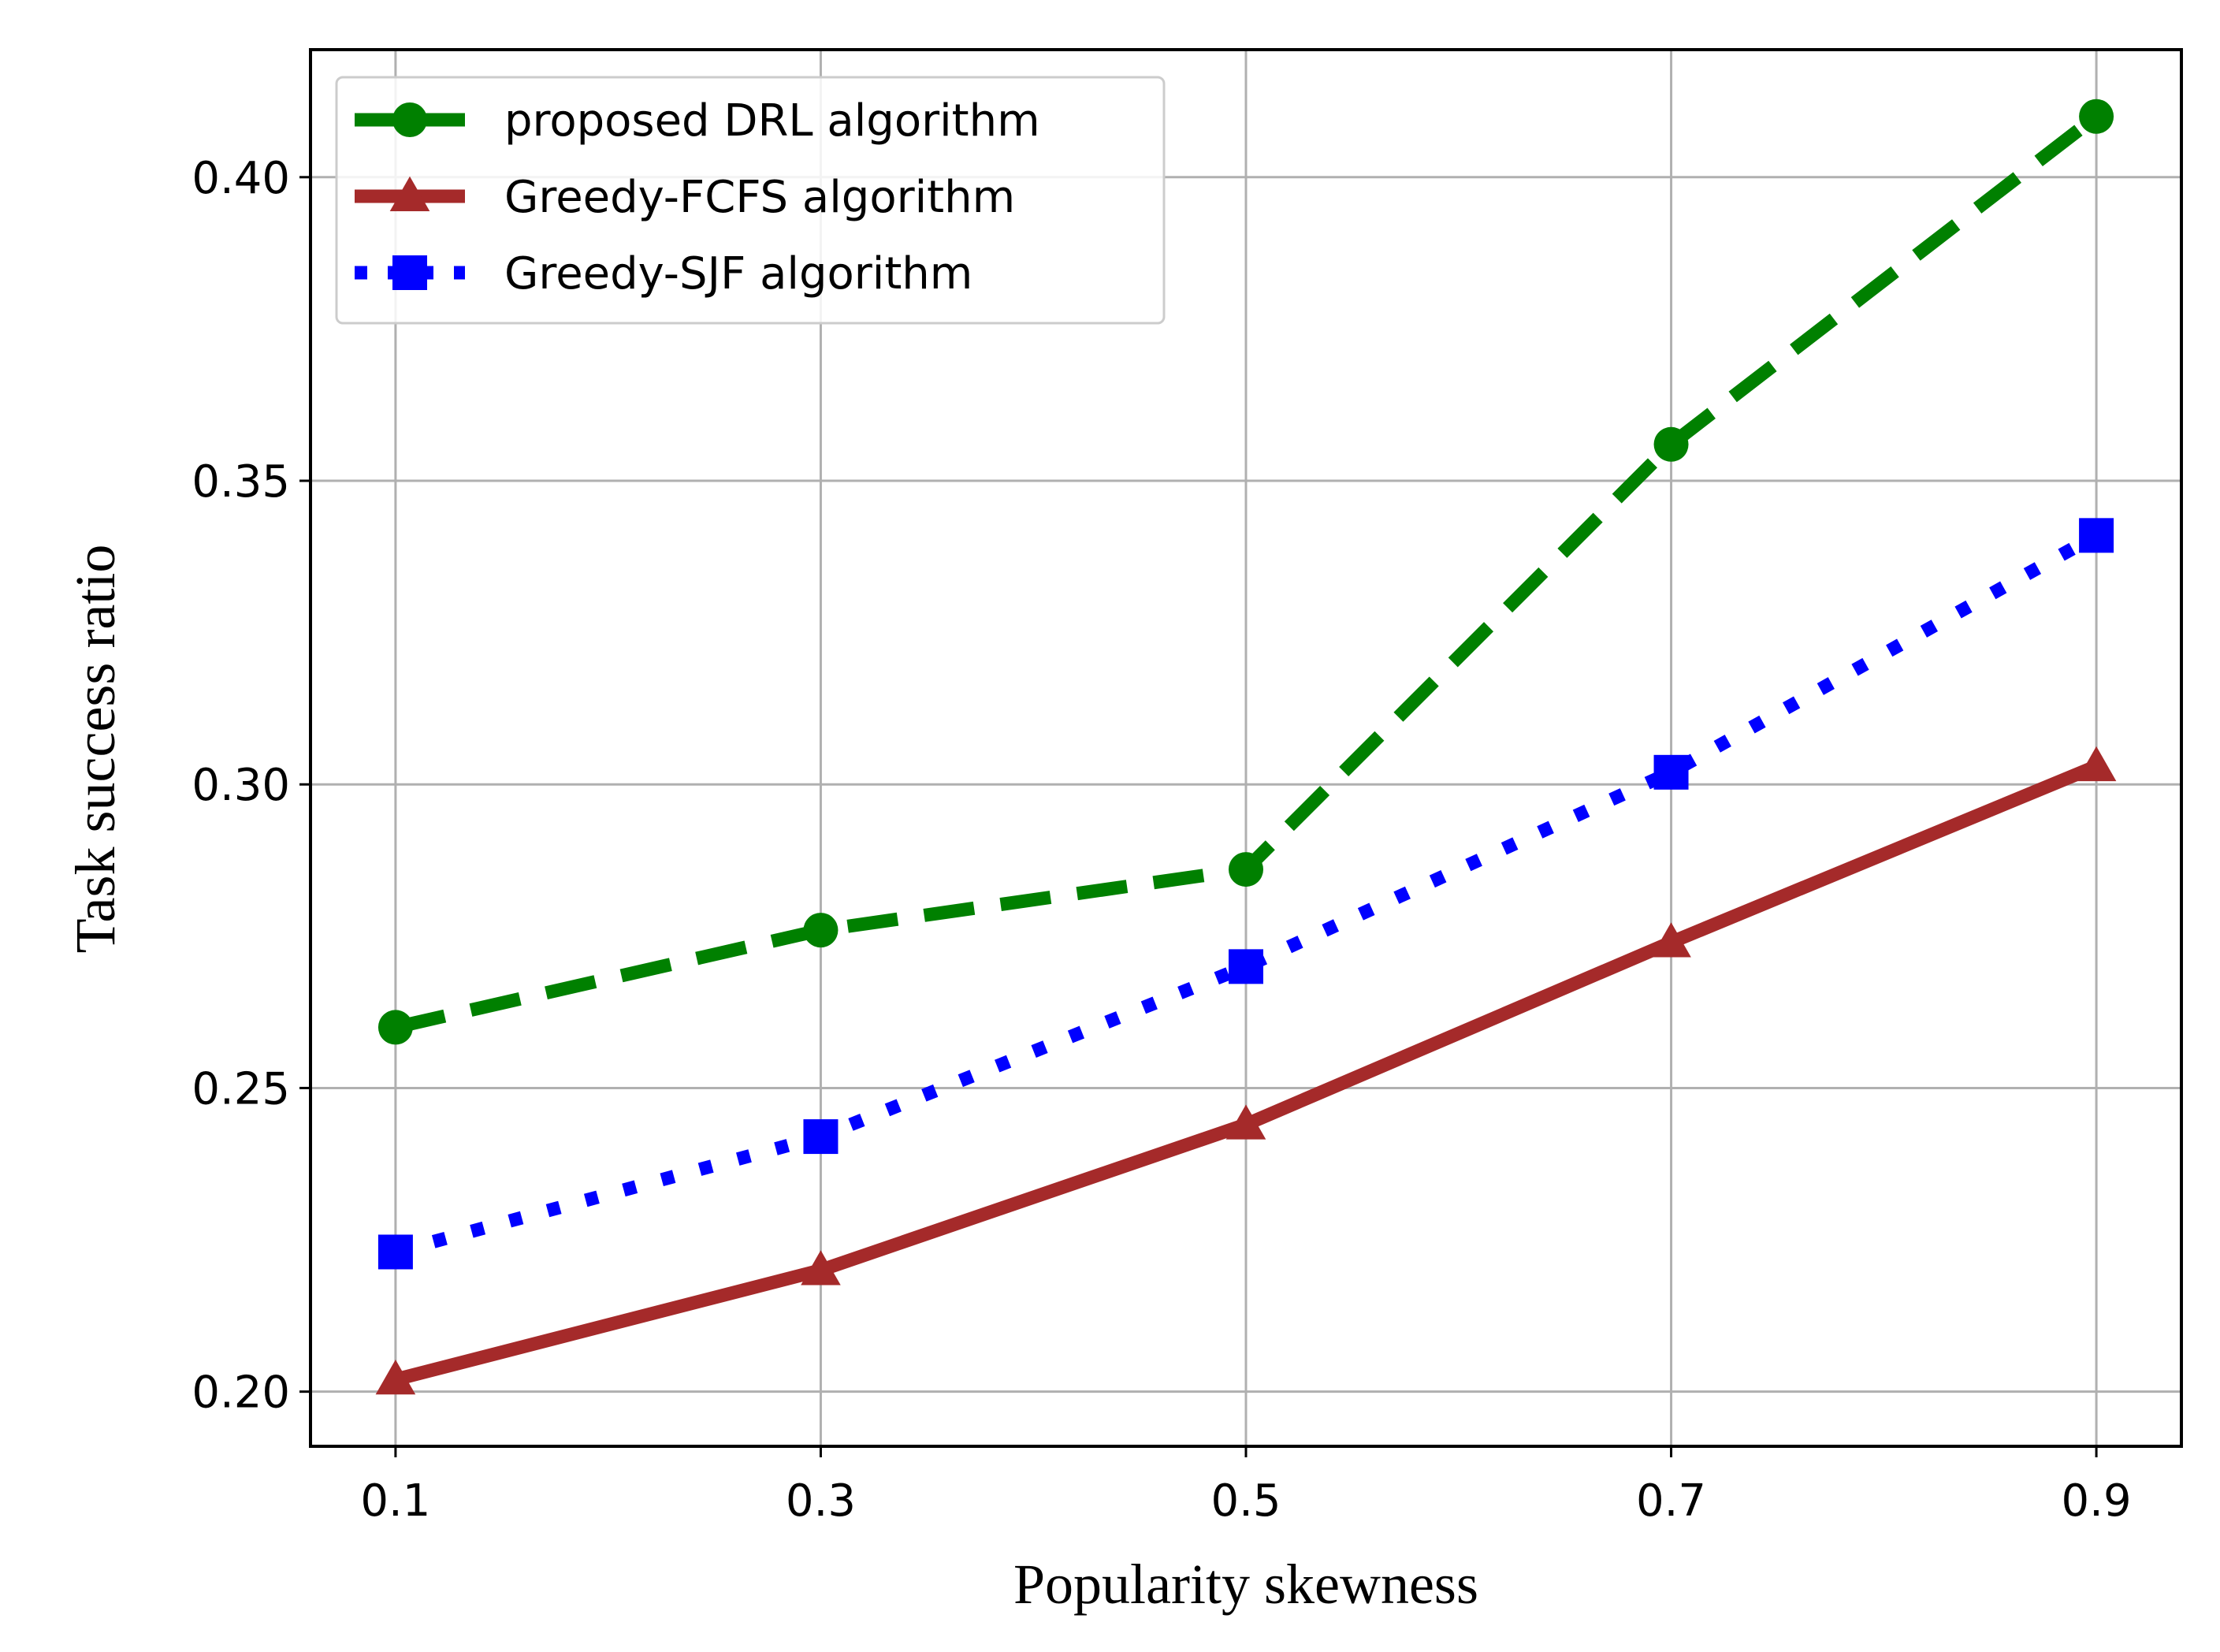 This screenshot has height=1652, width=2220. I want to click on y-tick-label: 0.30, so click(241, 785).